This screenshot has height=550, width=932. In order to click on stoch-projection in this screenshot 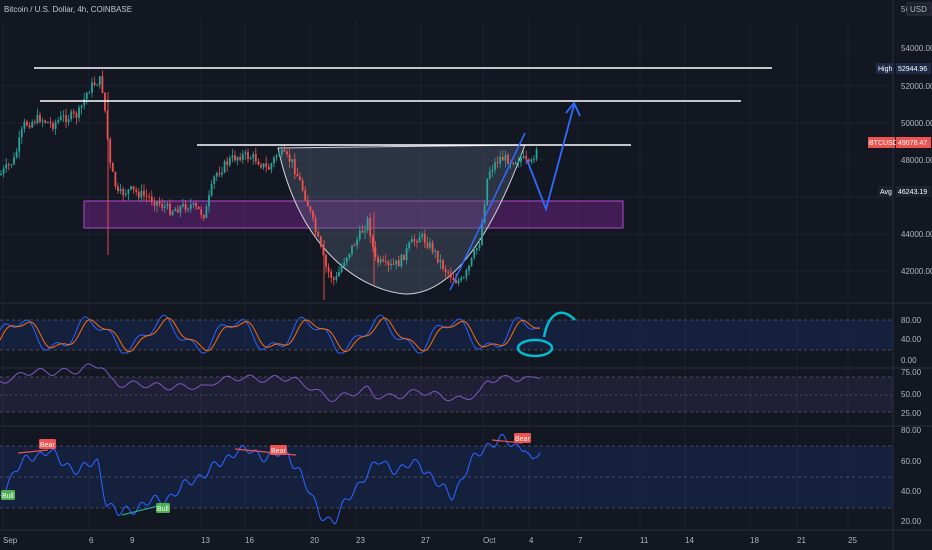, I will do `click(559, 324)`.